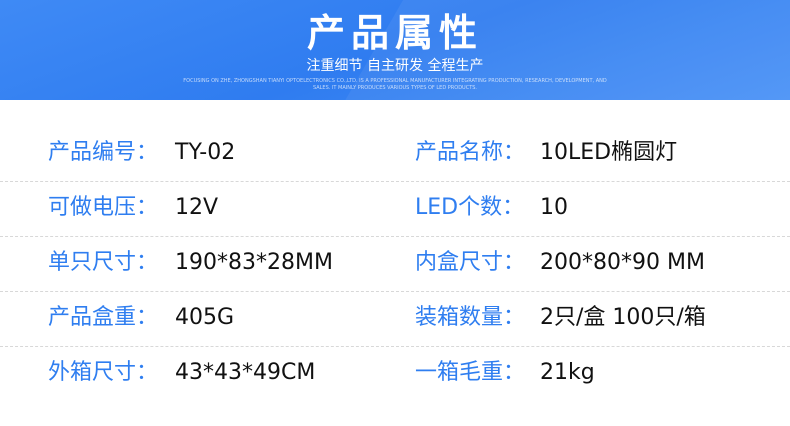  I want to click on attribute-value: 21kg, so click(567, 372).